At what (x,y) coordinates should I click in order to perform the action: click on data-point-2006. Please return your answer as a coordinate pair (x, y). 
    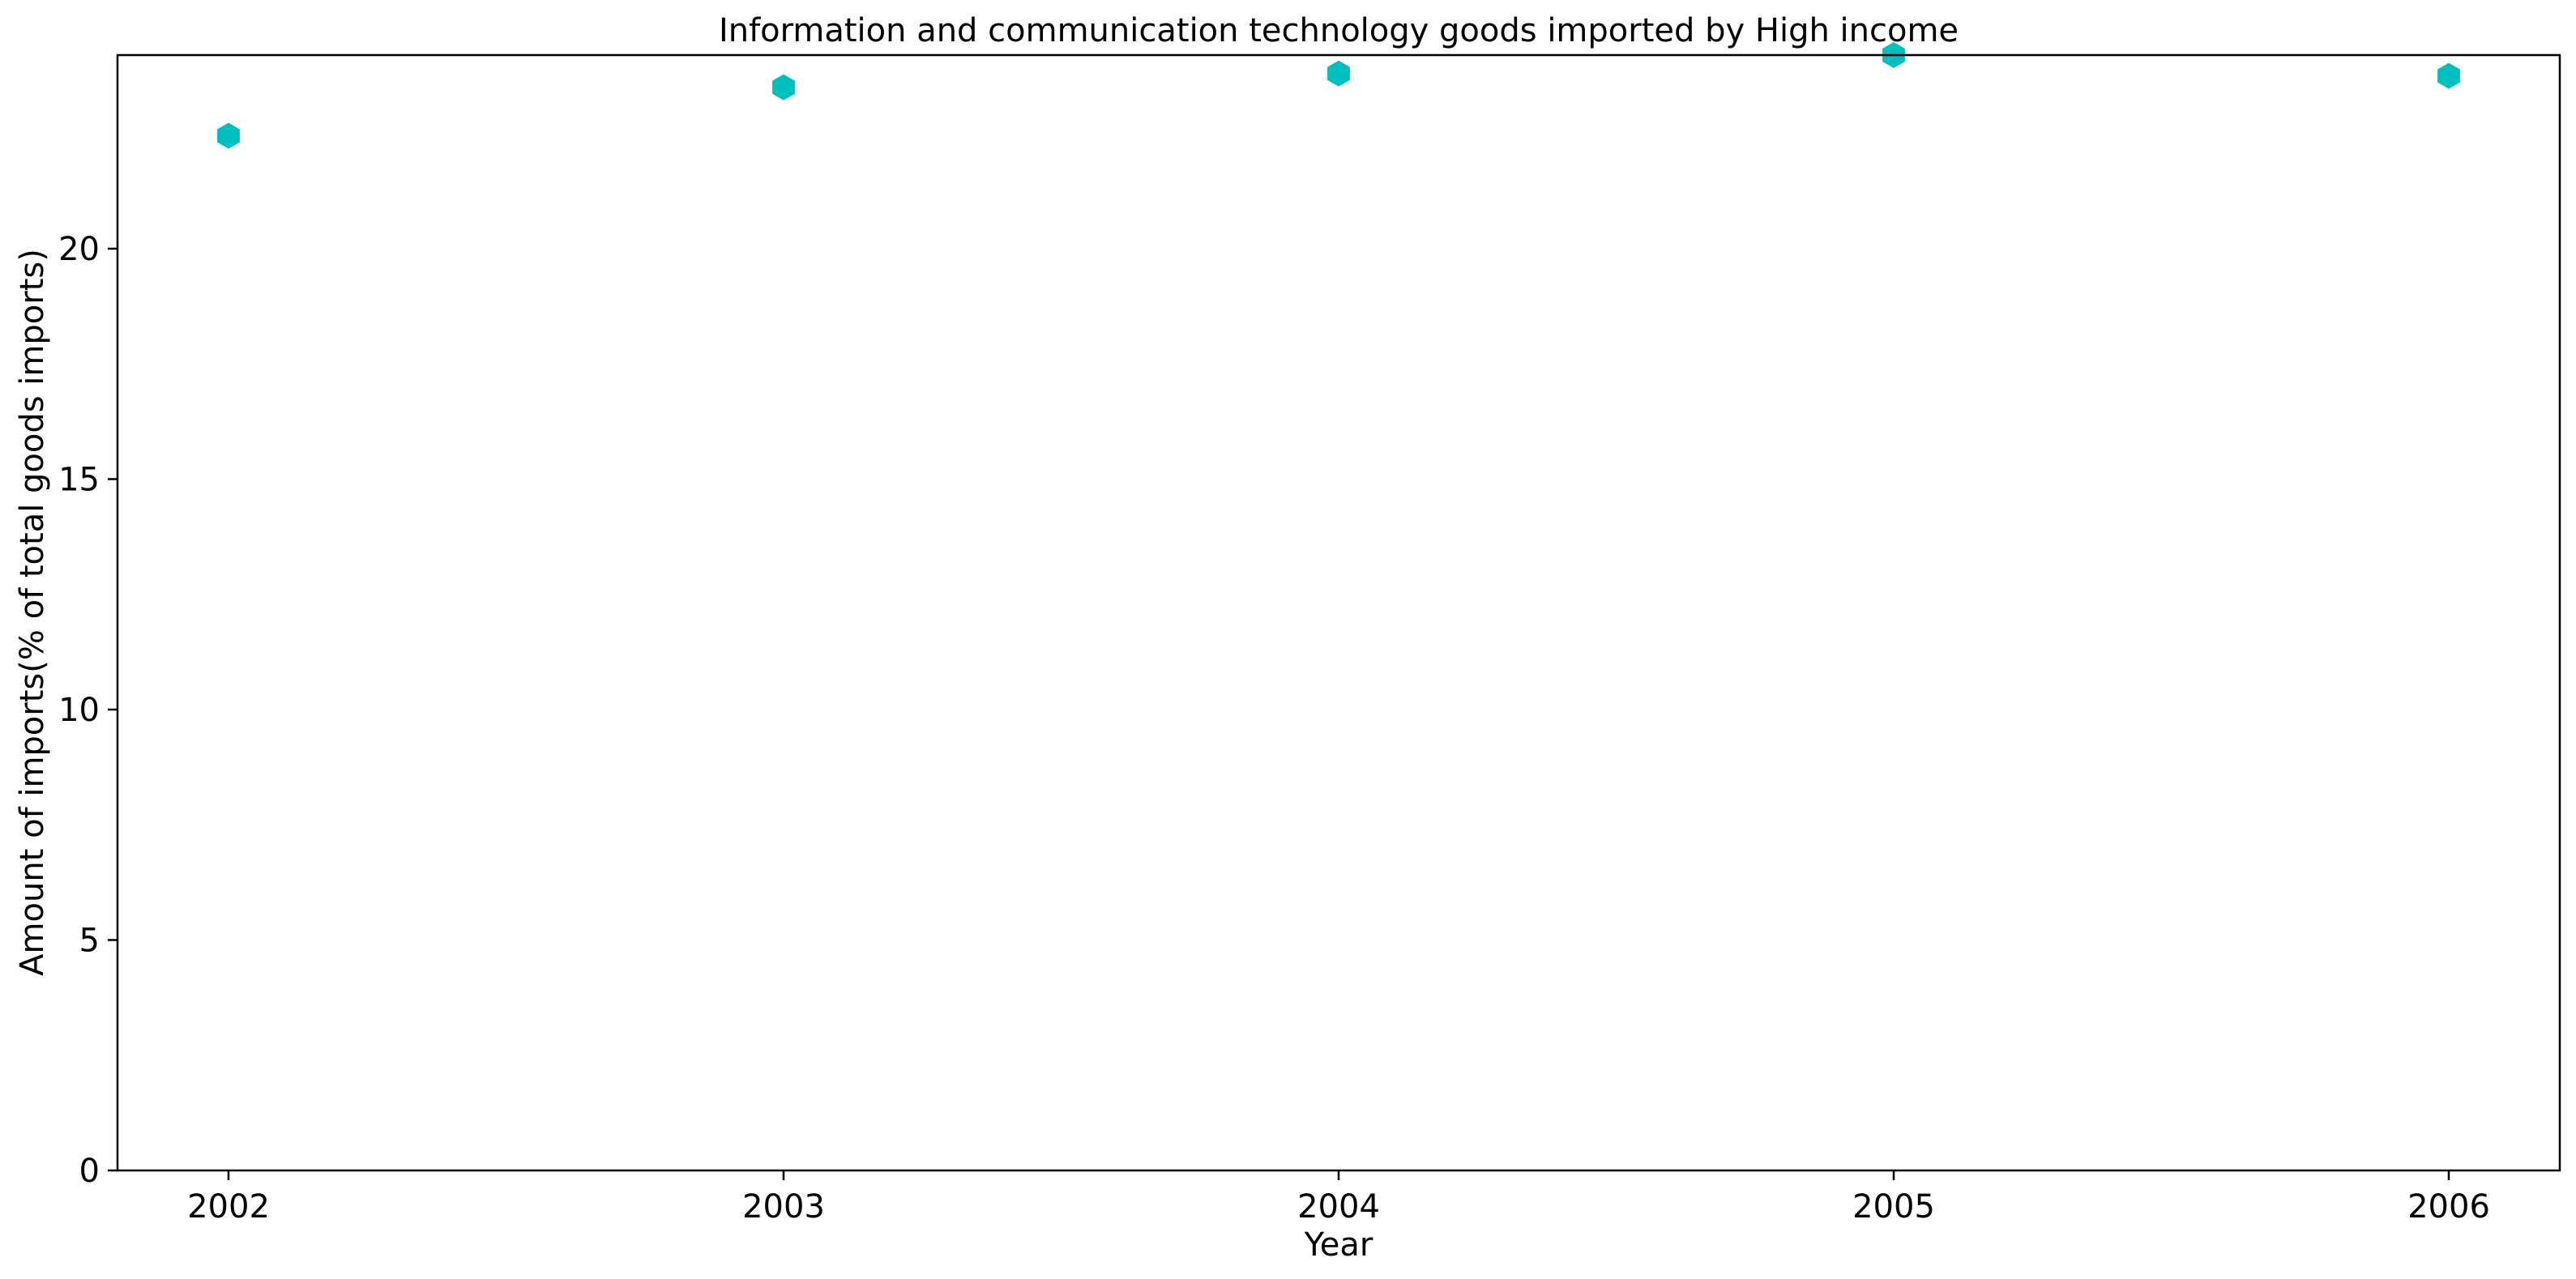
    Looking at the image, I should click on (2448, 75).